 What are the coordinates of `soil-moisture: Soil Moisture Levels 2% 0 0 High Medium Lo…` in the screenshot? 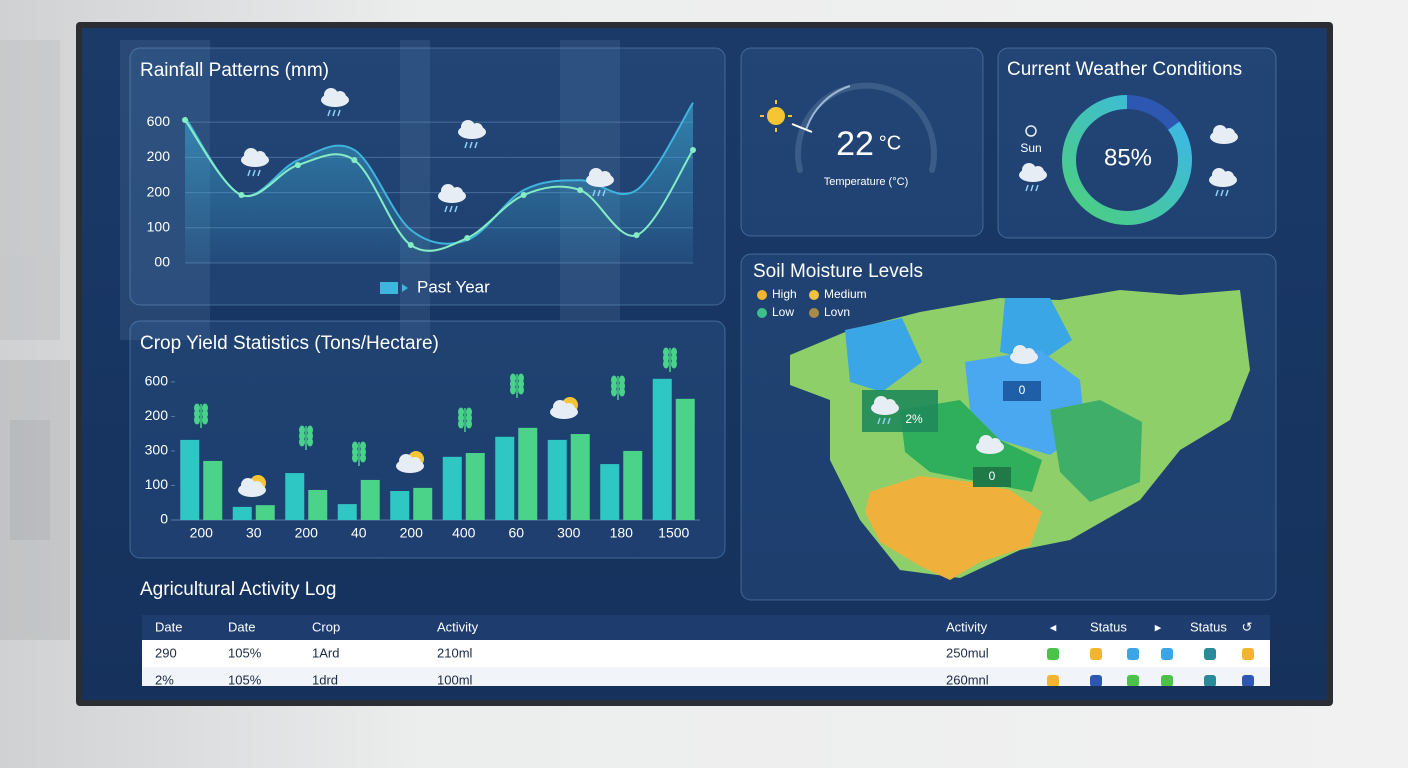 It's located at (1001, 420).